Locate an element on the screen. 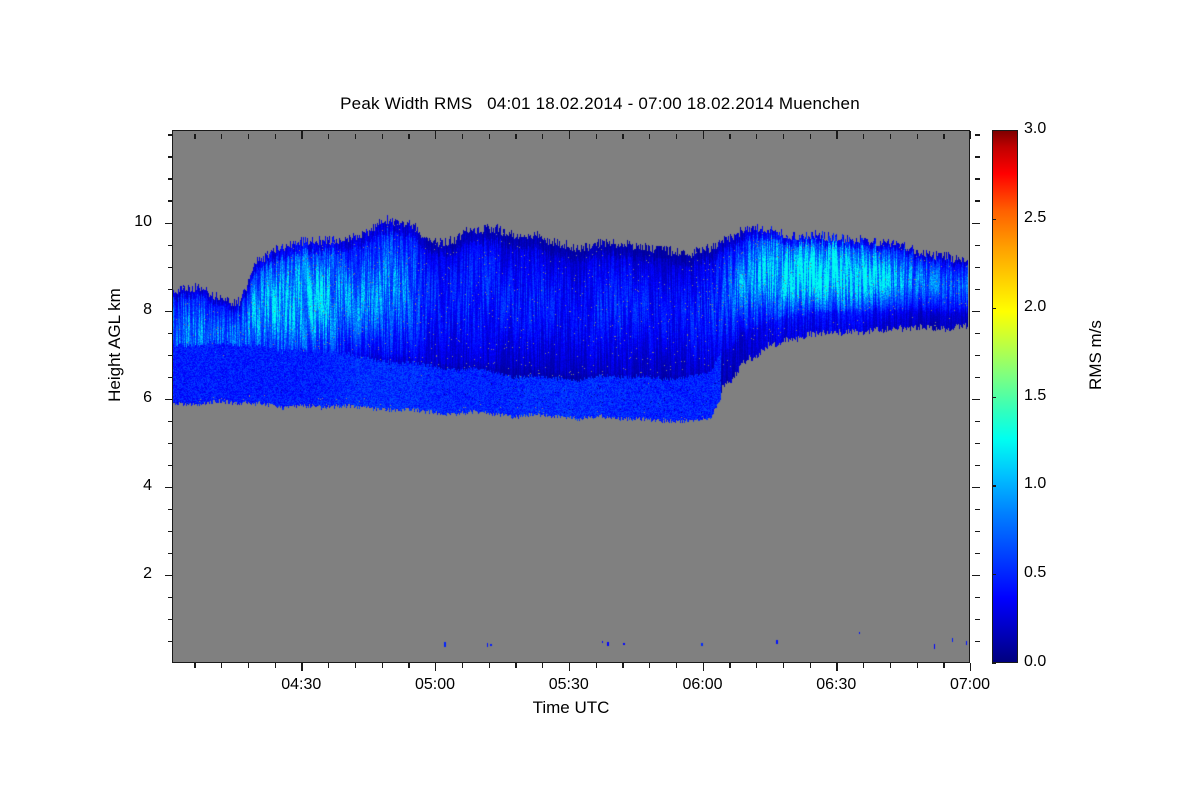  x-axis-ticks-top is located at coordinates (572, 134).